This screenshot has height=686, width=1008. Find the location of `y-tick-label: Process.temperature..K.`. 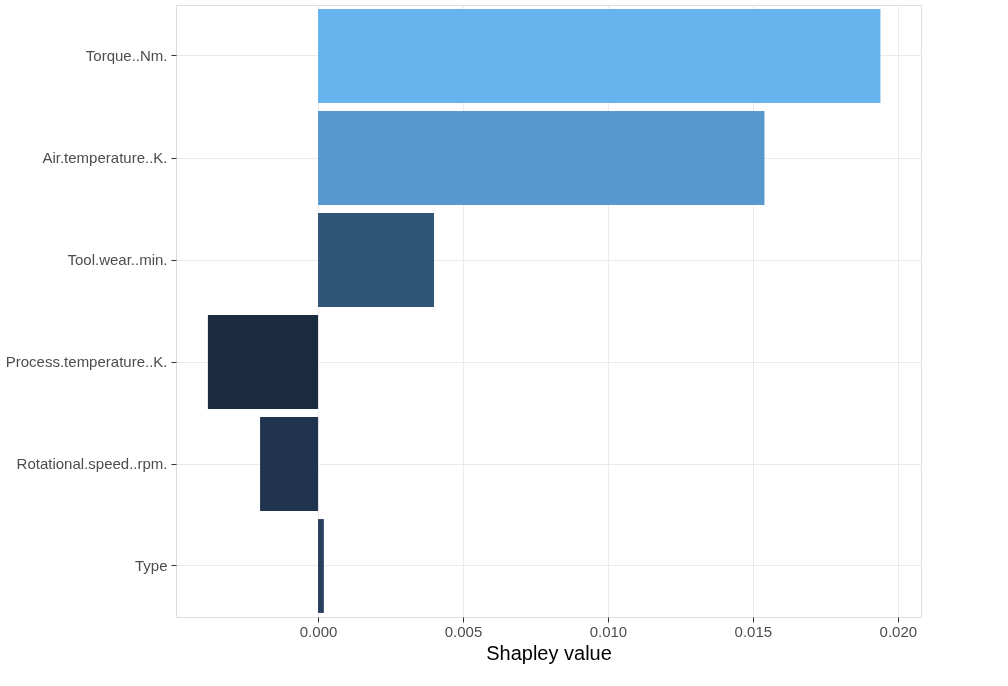

y-tick-label: Process.temperature..K. is located at coordinates (86, 361).